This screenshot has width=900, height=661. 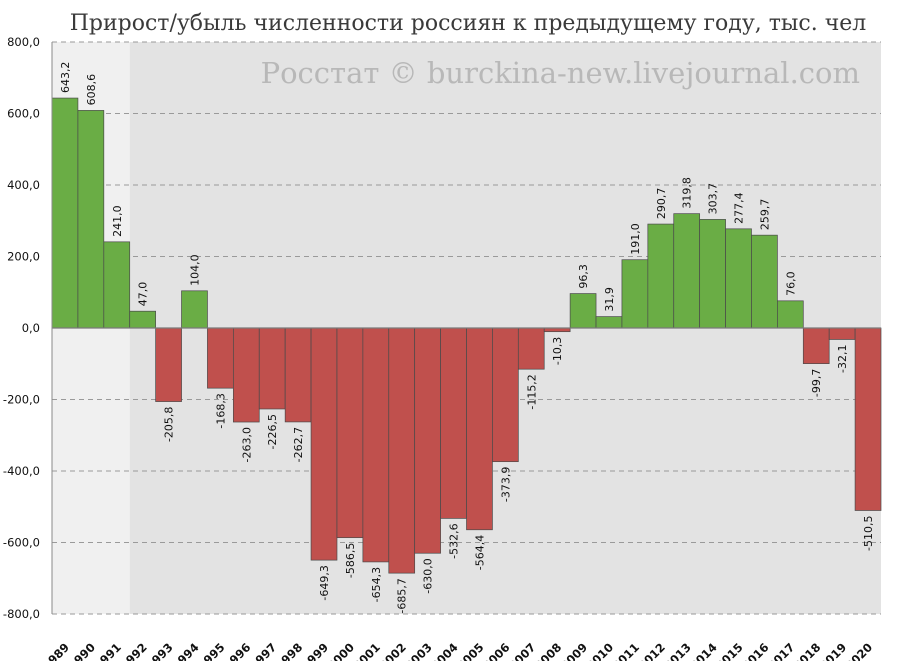 What do you see at coordinates (479, 552) in the screenshot?
I see `data-label: -564,4` at bounding box center [479, 552].